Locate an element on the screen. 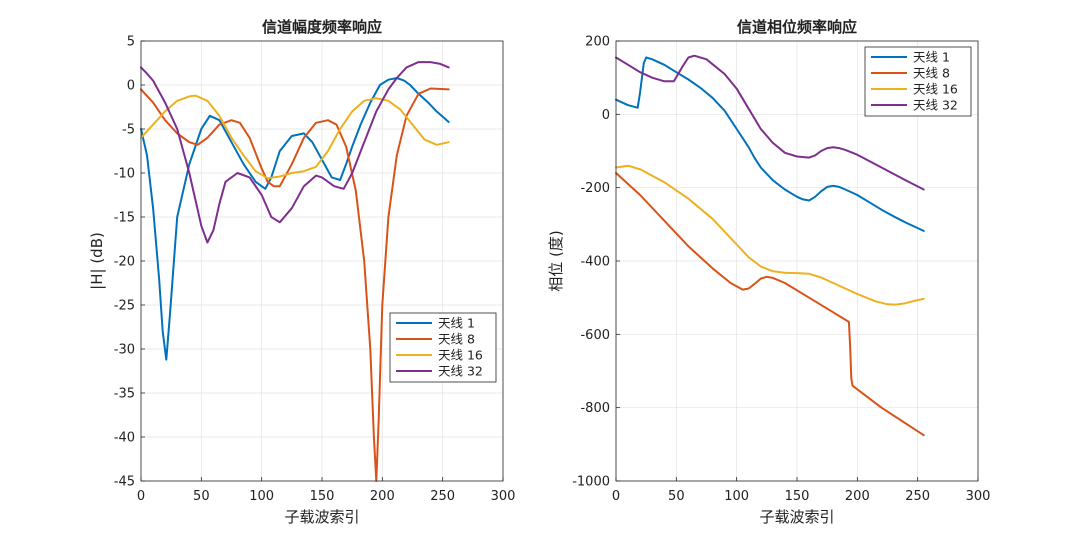  magnitude-y-tick-label: 5 is located at coordinates (131, 42).